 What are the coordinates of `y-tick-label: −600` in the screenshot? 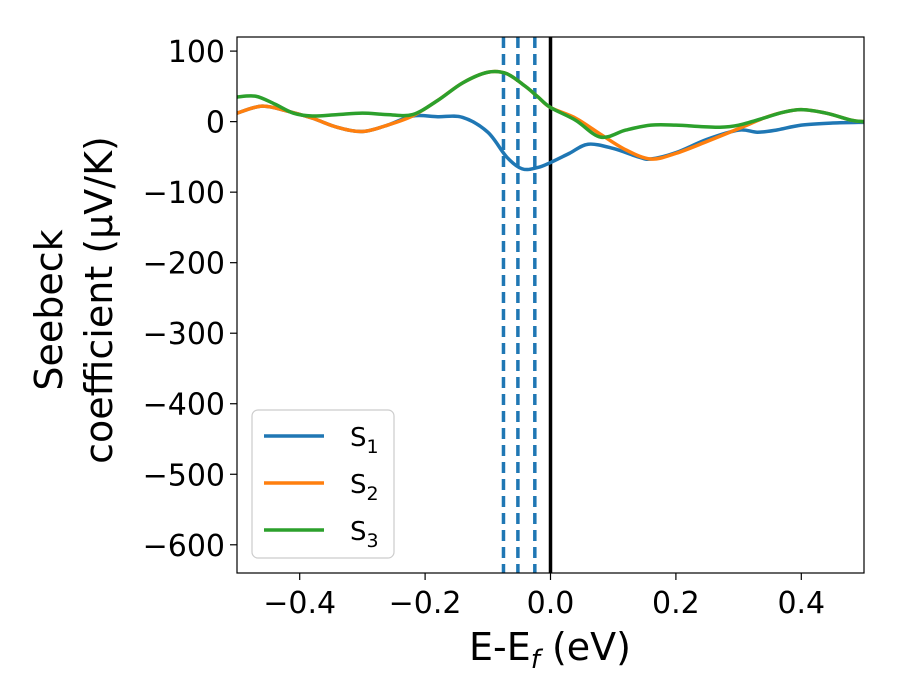 It's located at (184, 546).